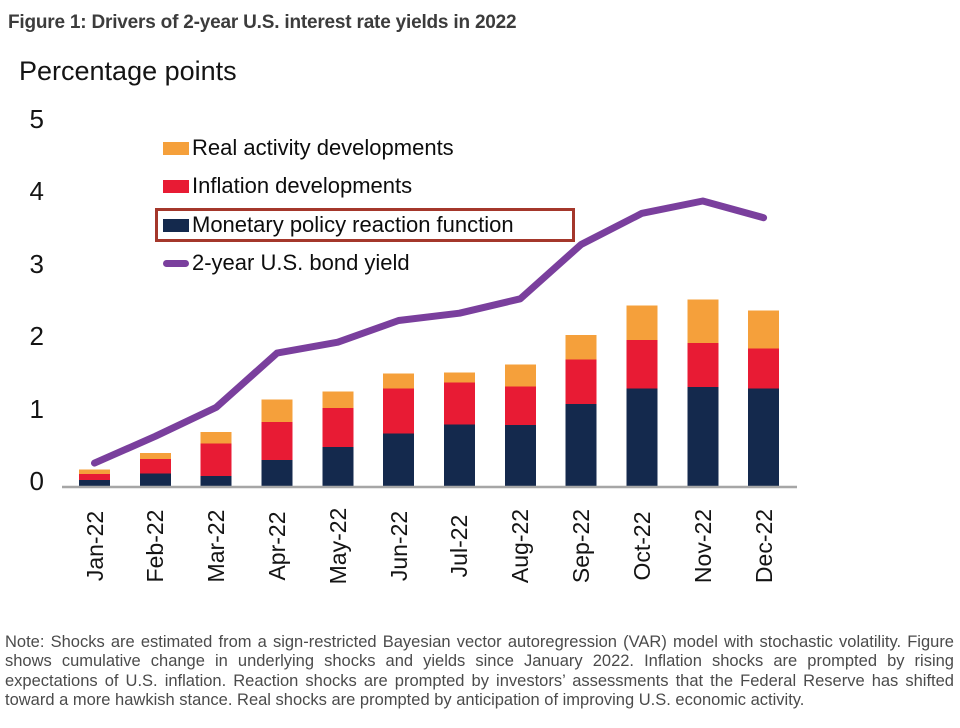  Describe the element at coordinates (702, 546) in the screenshot. I see `x-axis-tick-label: Nov-22` at that location.